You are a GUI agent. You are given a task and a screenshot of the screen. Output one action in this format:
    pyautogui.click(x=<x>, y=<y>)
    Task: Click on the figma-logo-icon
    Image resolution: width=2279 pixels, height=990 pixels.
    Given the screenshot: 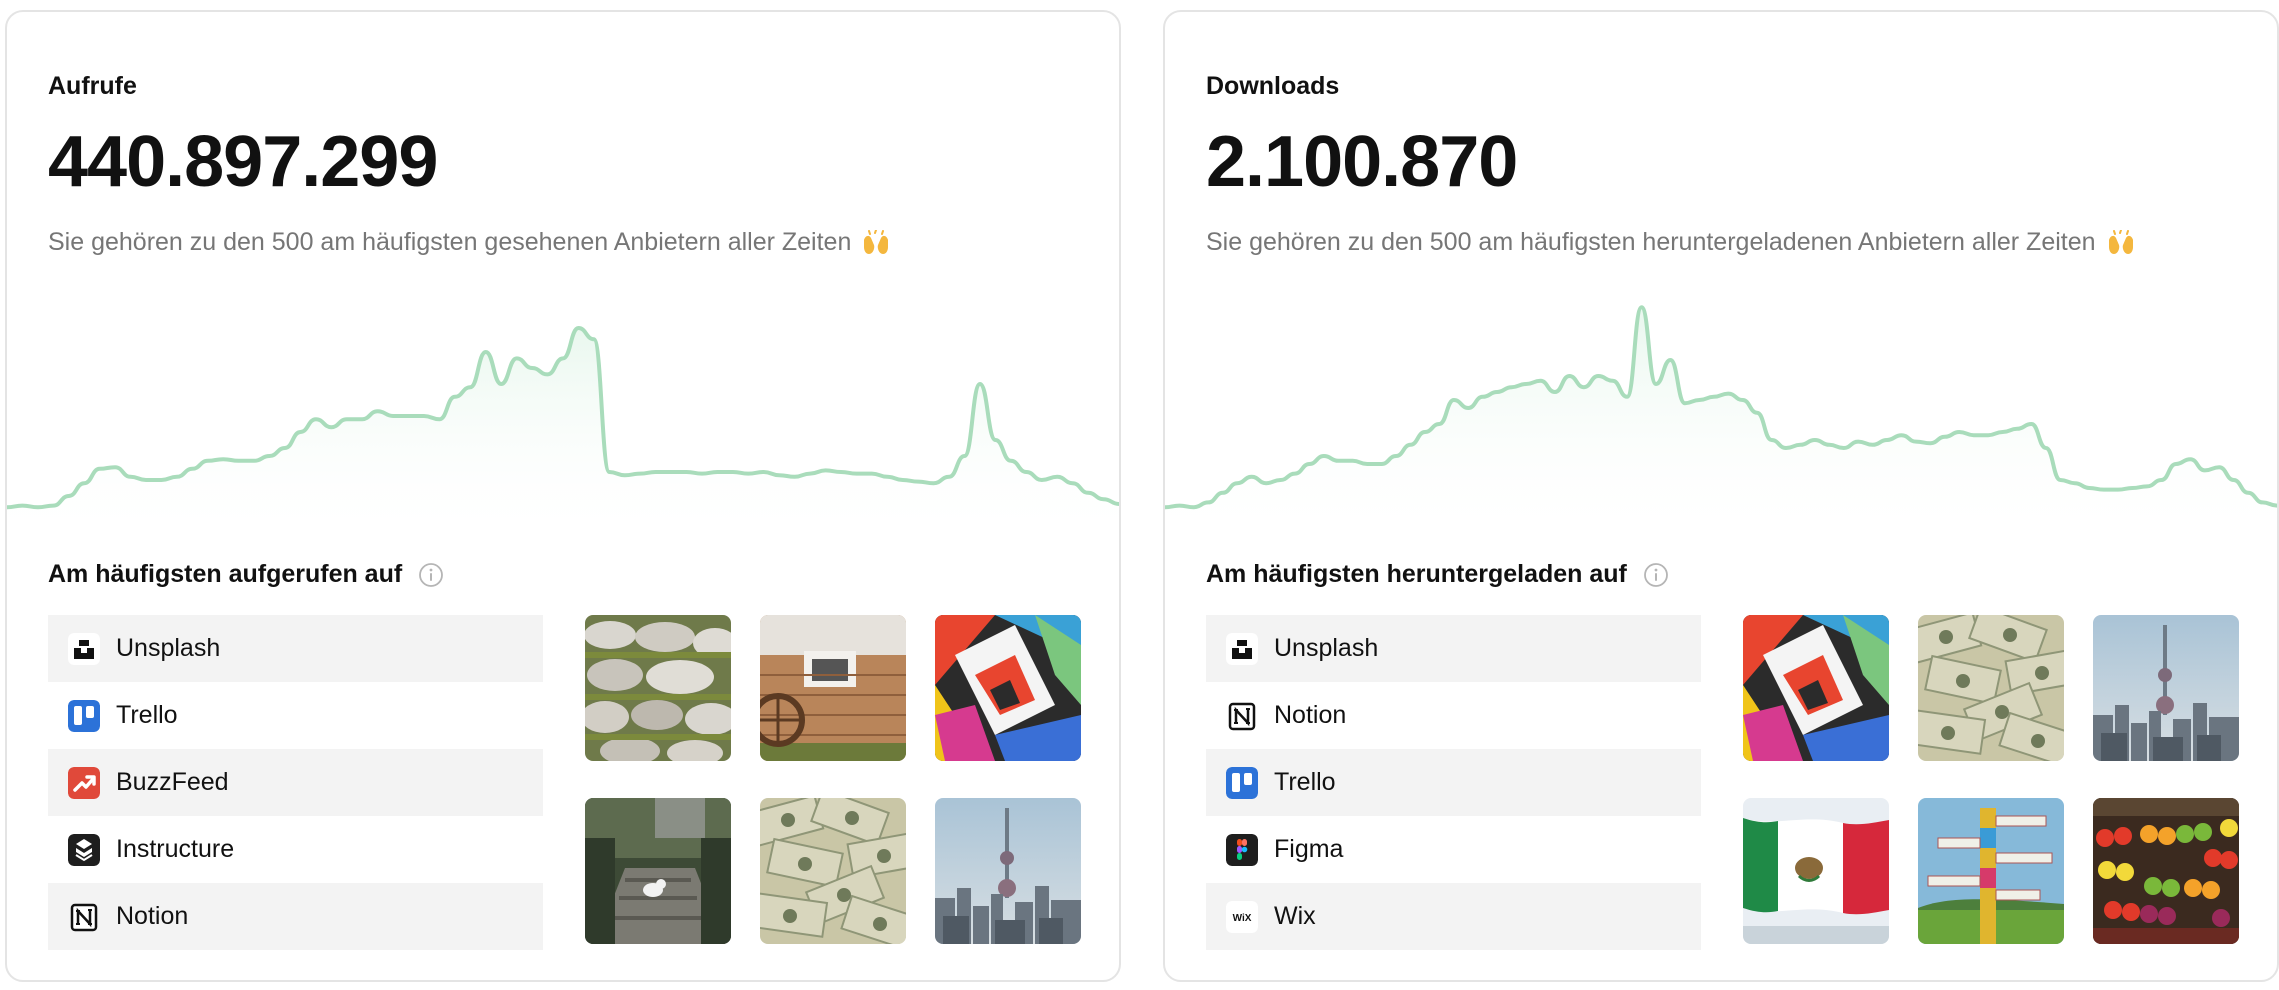 What is the action you would take?
    pyautogui.click(x=1242, y=849)
    